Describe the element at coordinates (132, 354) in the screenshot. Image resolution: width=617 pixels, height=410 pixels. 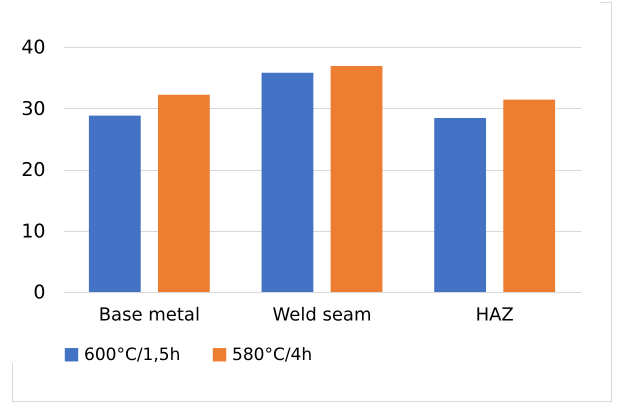
I see `legend-label: 600°C/1,5h` at that location.